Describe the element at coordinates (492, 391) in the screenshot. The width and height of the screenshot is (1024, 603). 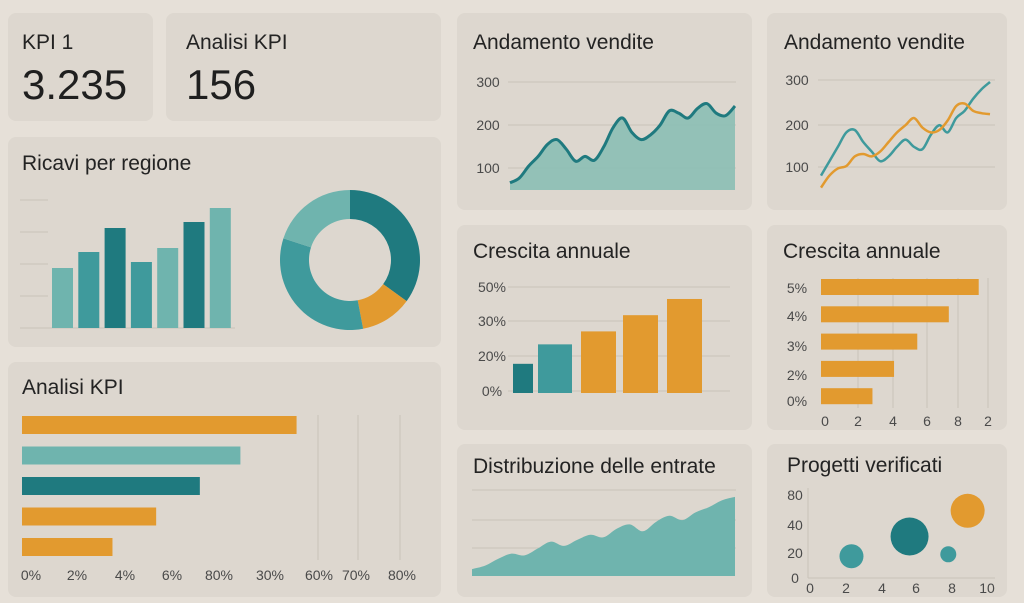
I see `crescita1-tick-label: 0%` at that location.